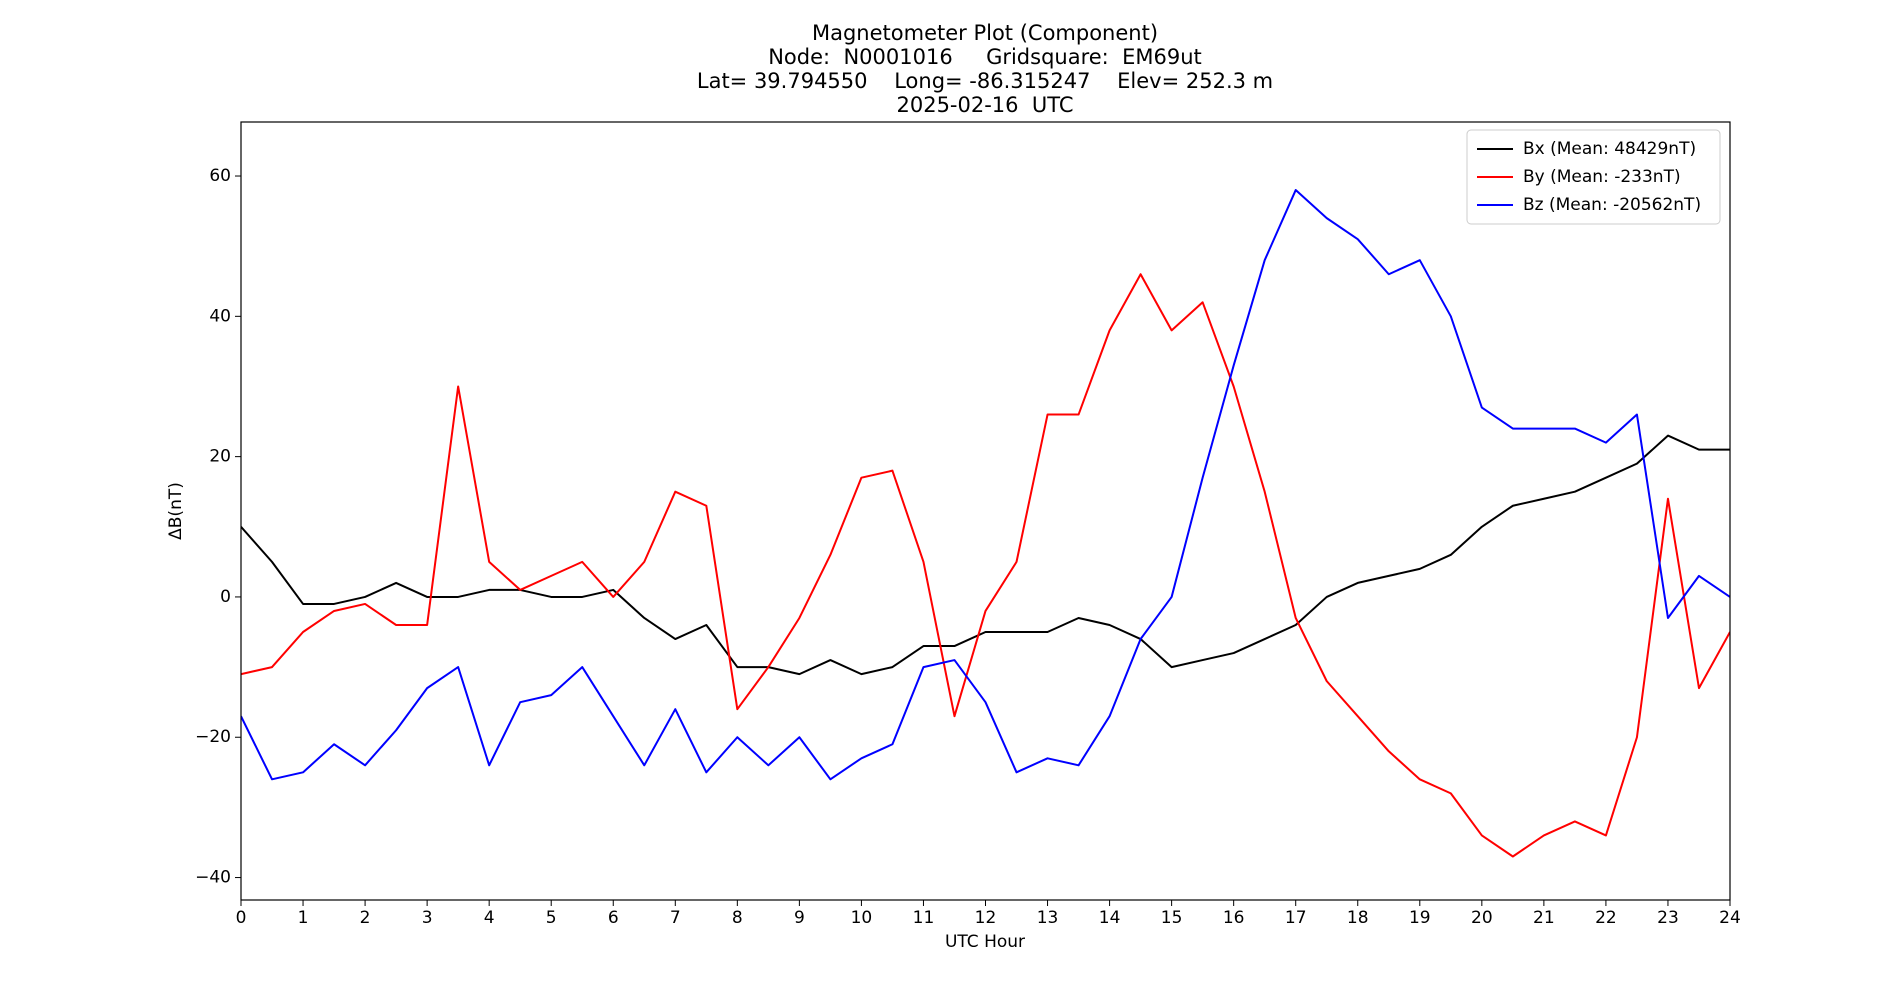 This screenshot has height=1000, width=1900. What do you see at coordinates (986, 918) in the screenshot?
I see `x-tick-label: 12` at bounding box center [986, 918].